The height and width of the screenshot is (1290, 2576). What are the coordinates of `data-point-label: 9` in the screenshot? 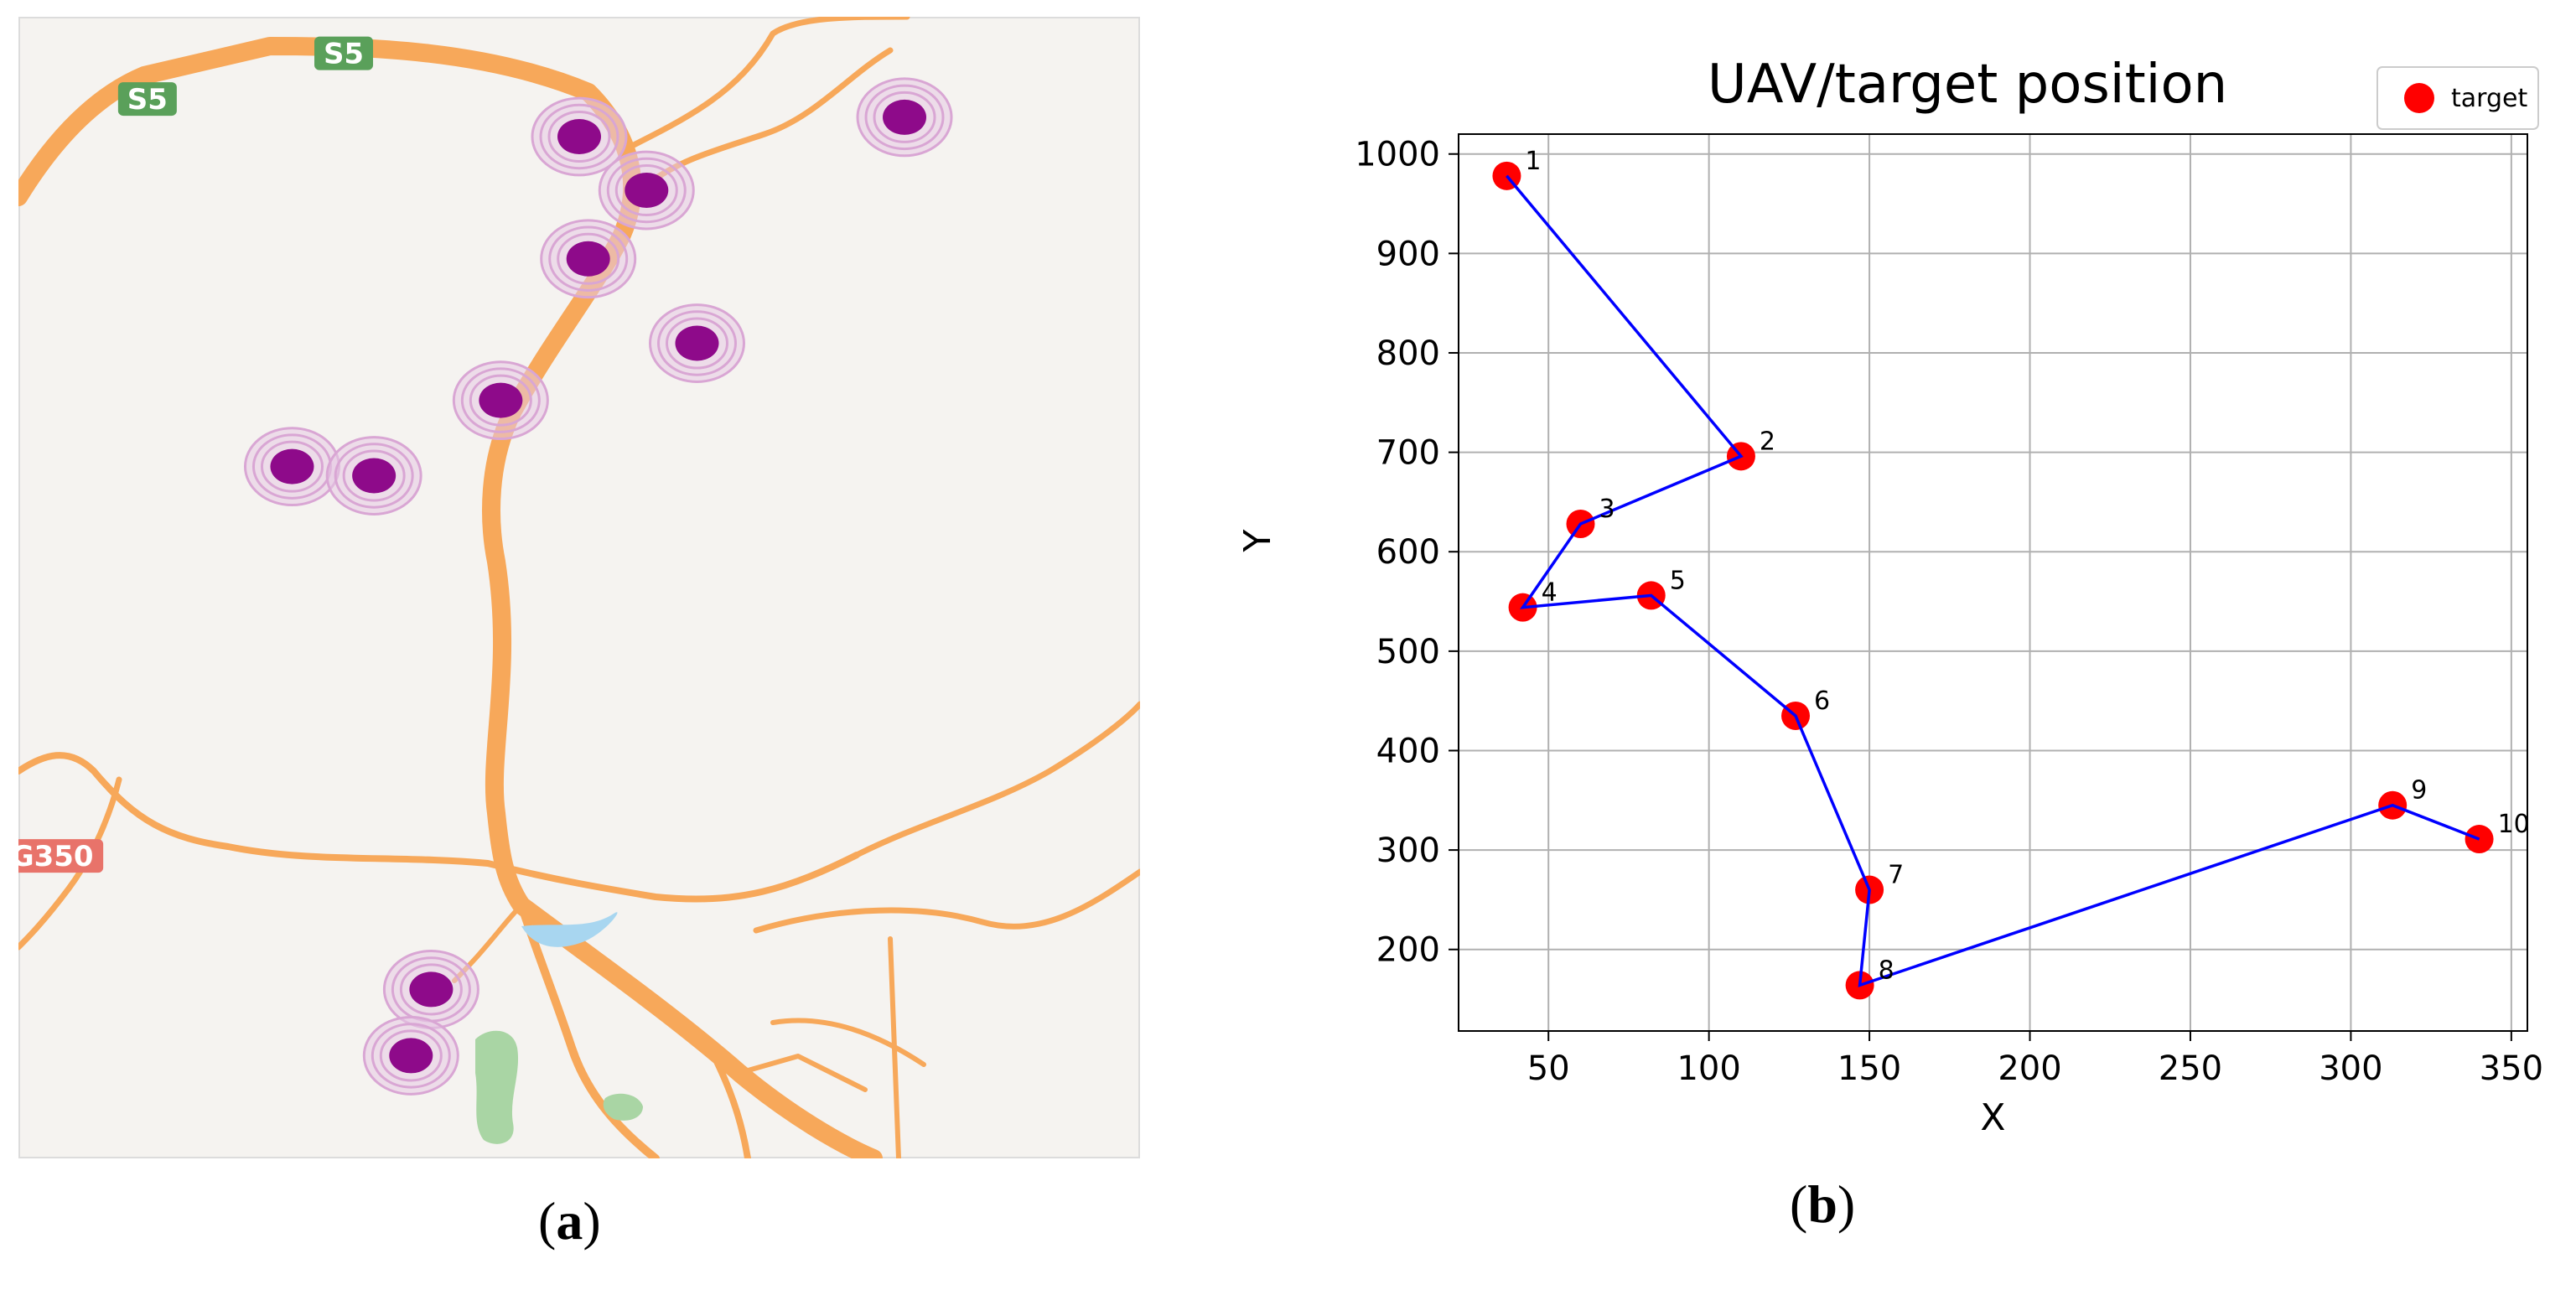 It's located at (2419, 791).